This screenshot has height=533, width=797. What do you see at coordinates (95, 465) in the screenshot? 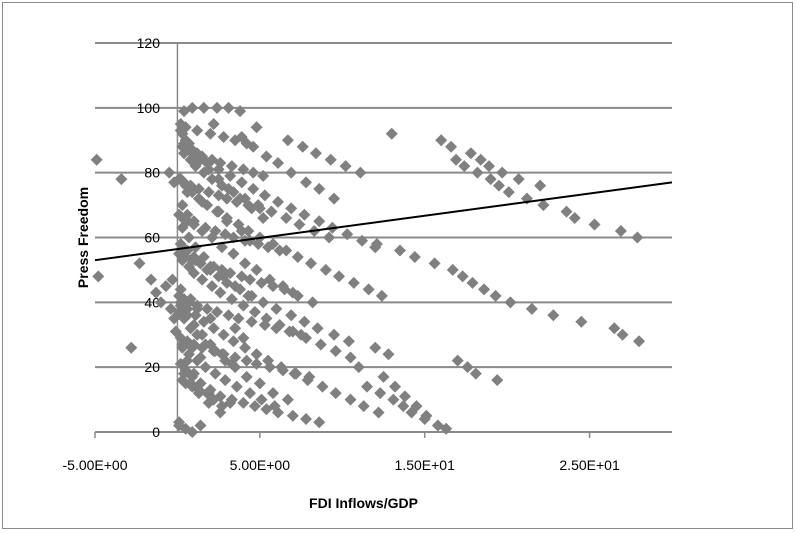
I see `x-tick-label: -5.00E+00` at bounding box center [95, 465].